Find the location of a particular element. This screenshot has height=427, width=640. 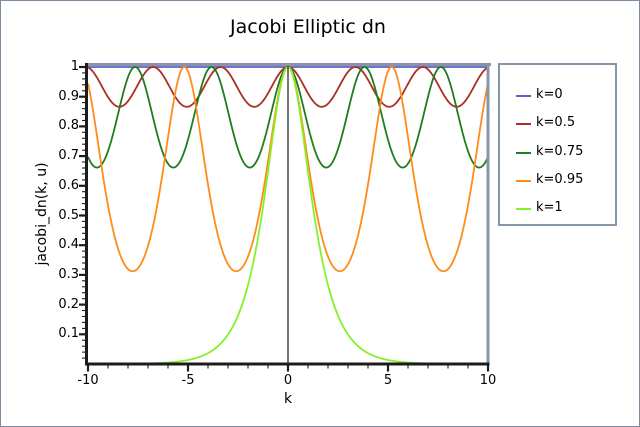

y-tick-label: 0.9 is located at coordinates (68, 96).